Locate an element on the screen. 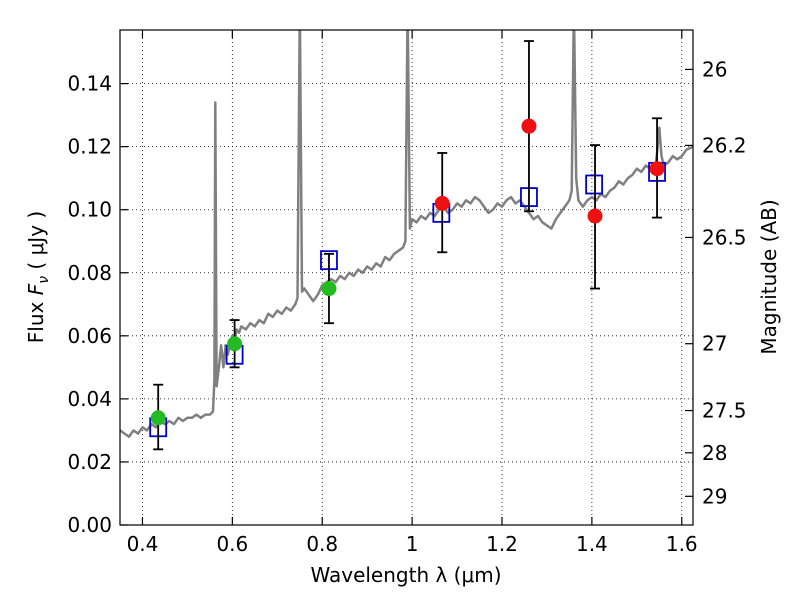 This screenshot has height=600, width=800. y-tick-label: 0.00 is located at coordinates (89, 525).